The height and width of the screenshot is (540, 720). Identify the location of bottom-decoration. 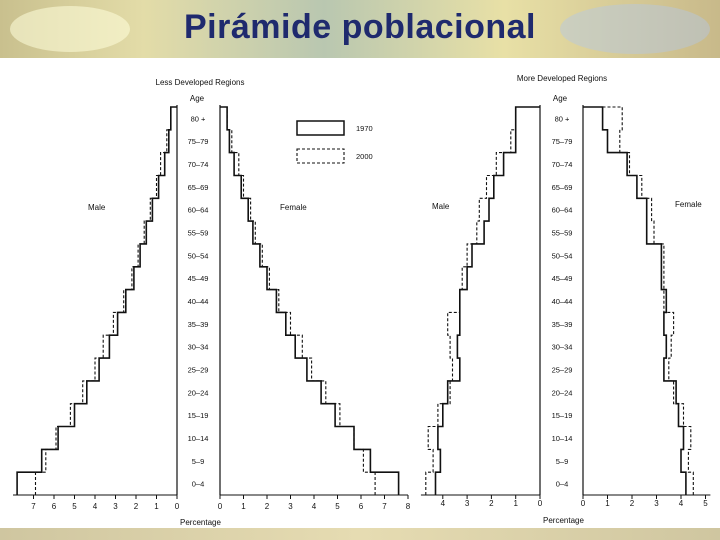
(360, 534).